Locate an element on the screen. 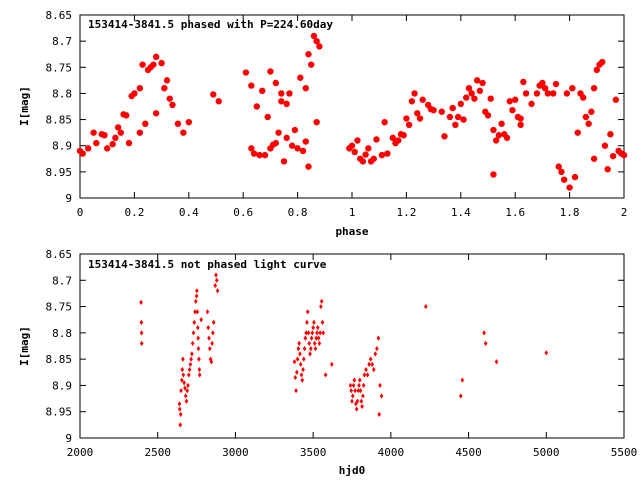 This screenshot has height=485, width=640. y-tick-label: 9 is located at coordinates (68, 438).